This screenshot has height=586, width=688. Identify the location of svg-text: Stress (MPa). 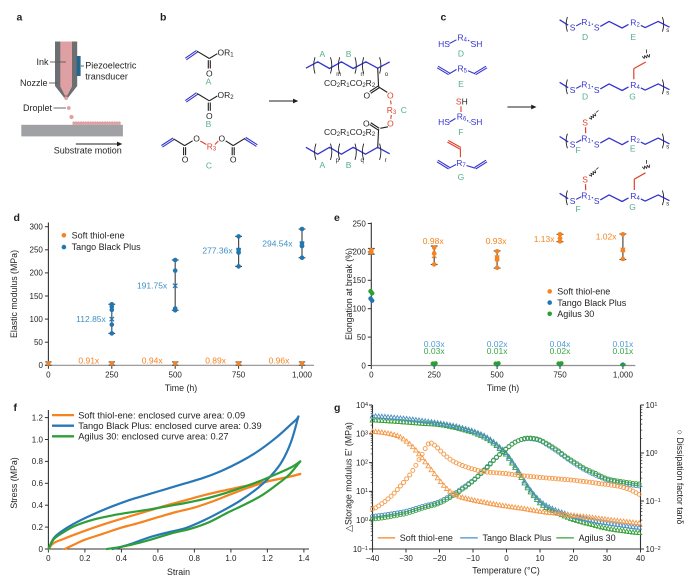
(14, 482).